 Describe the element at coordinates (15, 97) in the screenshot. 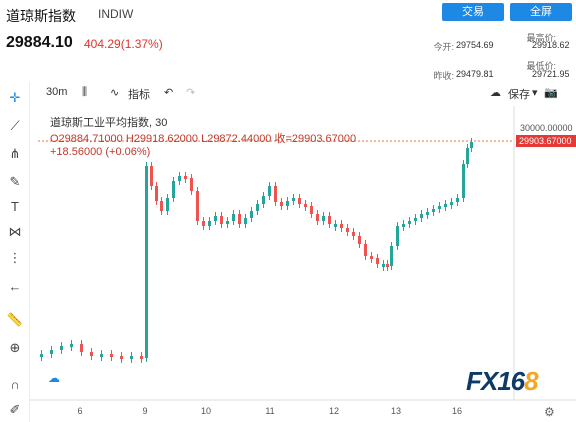

I see `crosshair-icon: ✛` at that location.